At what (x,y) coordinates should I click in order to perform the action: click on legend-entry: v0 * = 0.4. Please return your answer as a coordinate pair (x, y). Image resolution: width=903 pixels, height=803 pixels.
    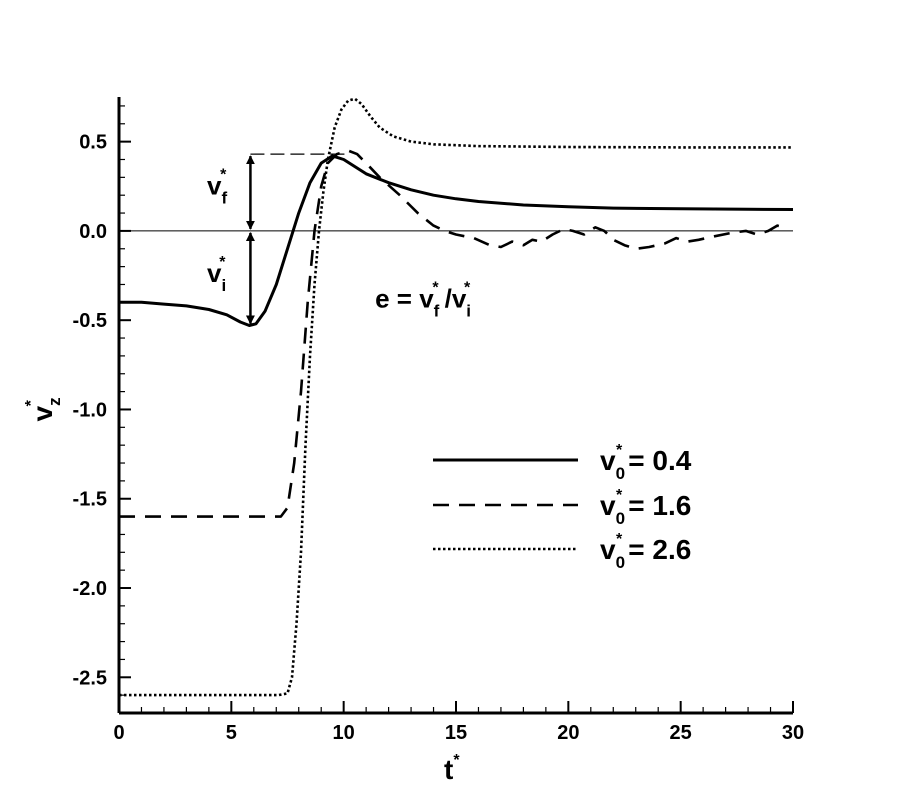
    Looking at the image, I should click on (646, 462).